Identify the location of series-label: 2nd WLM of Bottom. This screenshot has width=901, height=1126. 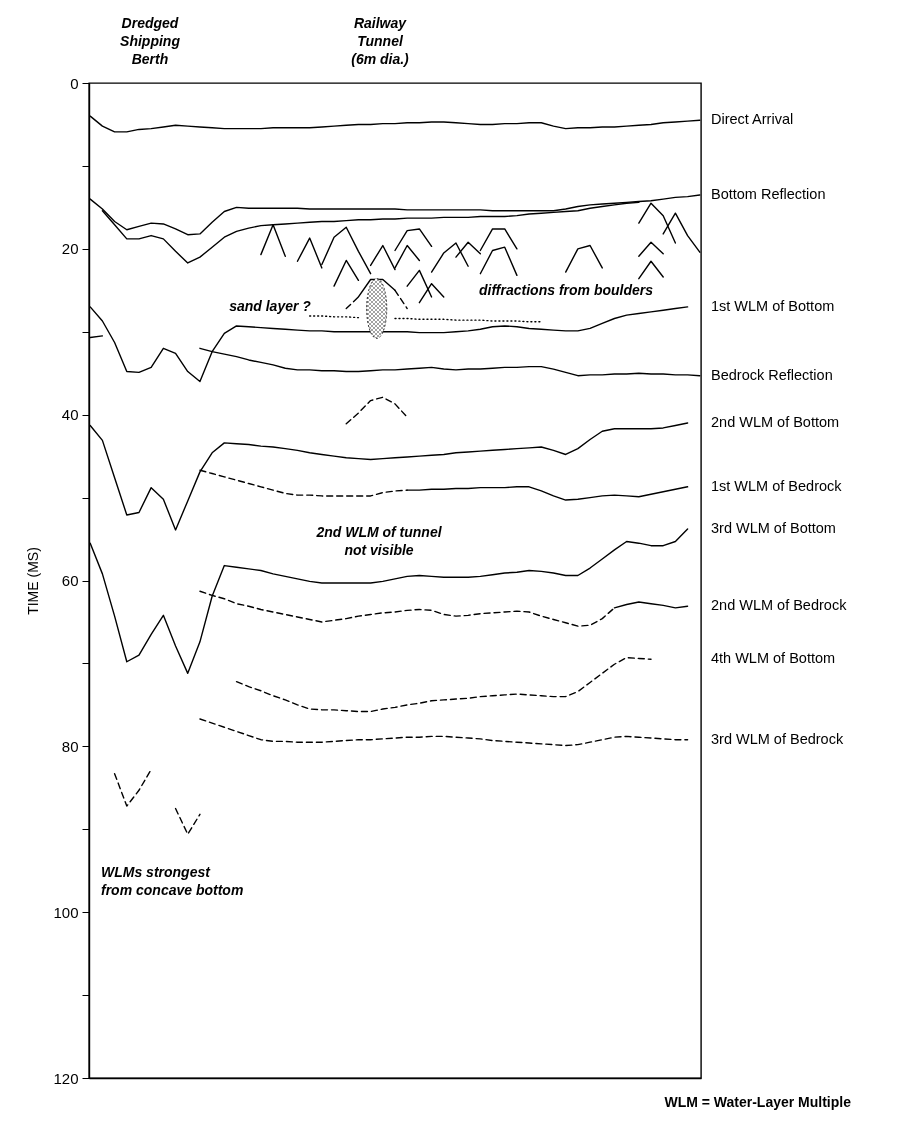
(775, 421).